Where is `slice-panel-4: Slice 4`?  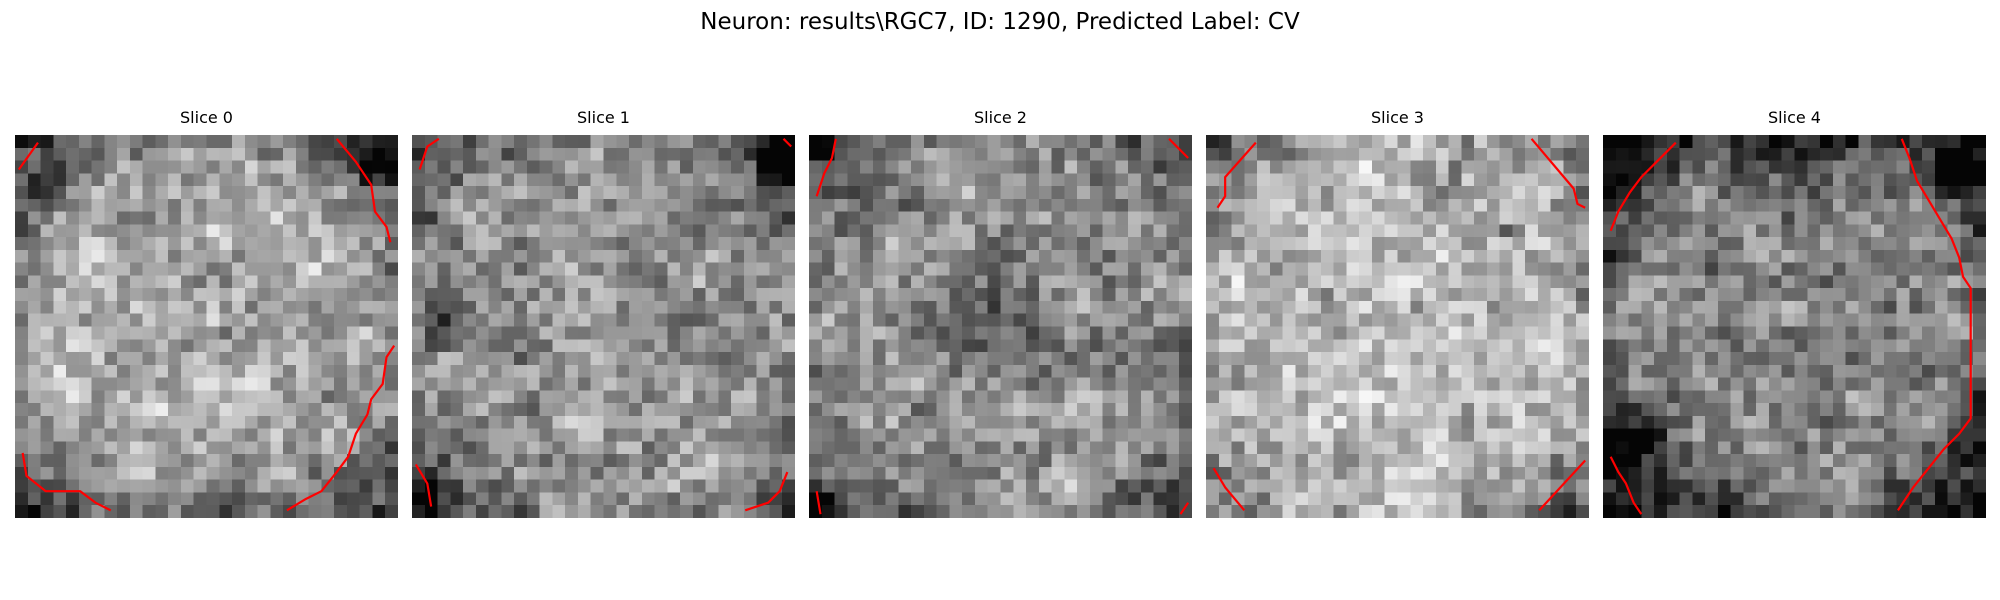 slice-panel-4: Slice 4 is located at coordinates (1794, 313).